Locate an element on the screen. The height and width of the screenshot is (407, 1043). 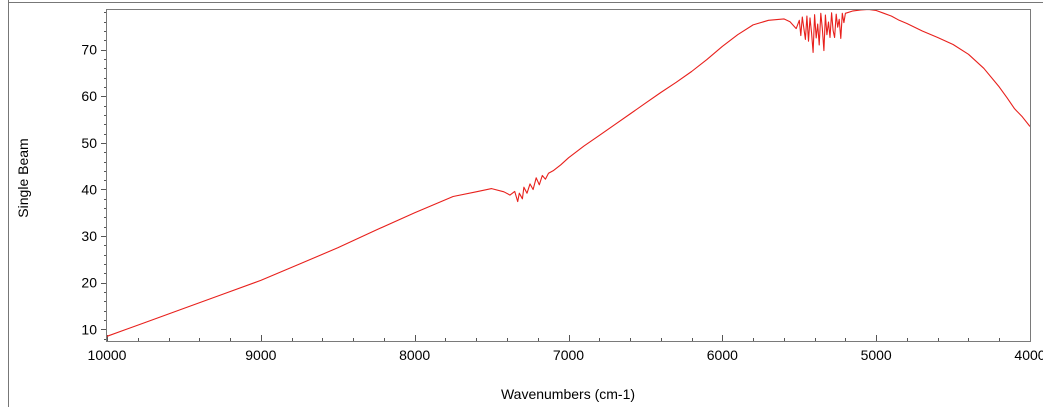
y-tick-label: 60 is located at coordinates (89, 96).